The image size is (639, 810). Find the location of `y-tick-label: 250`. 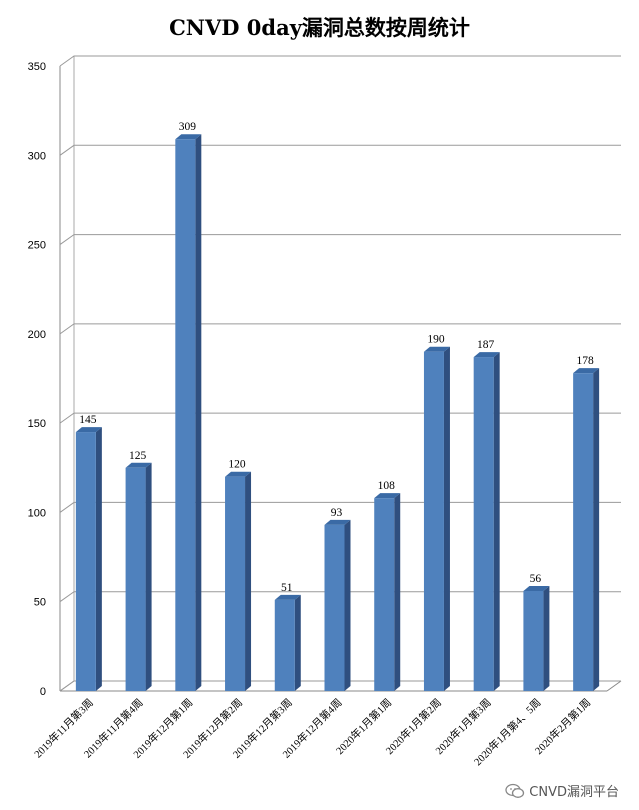

y-tick-label: 250 is located at coordinates (37, 246).